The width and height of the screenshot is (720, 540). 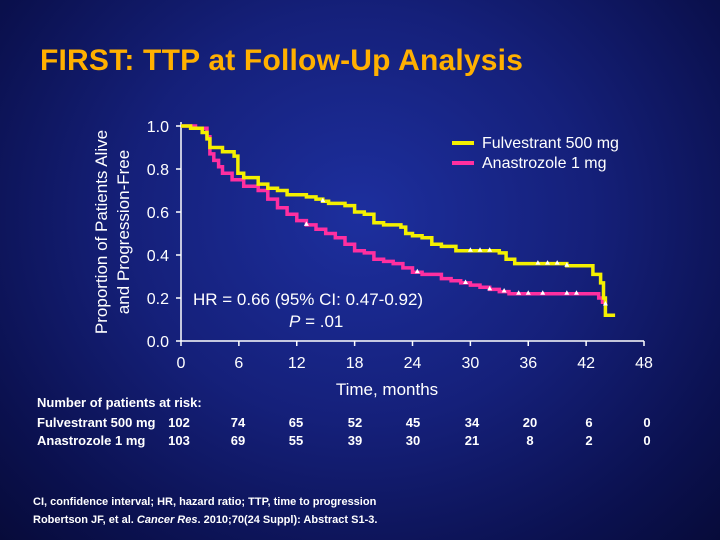 I want to click on y-tick-label: 0.2, so click(x=158, y=299).